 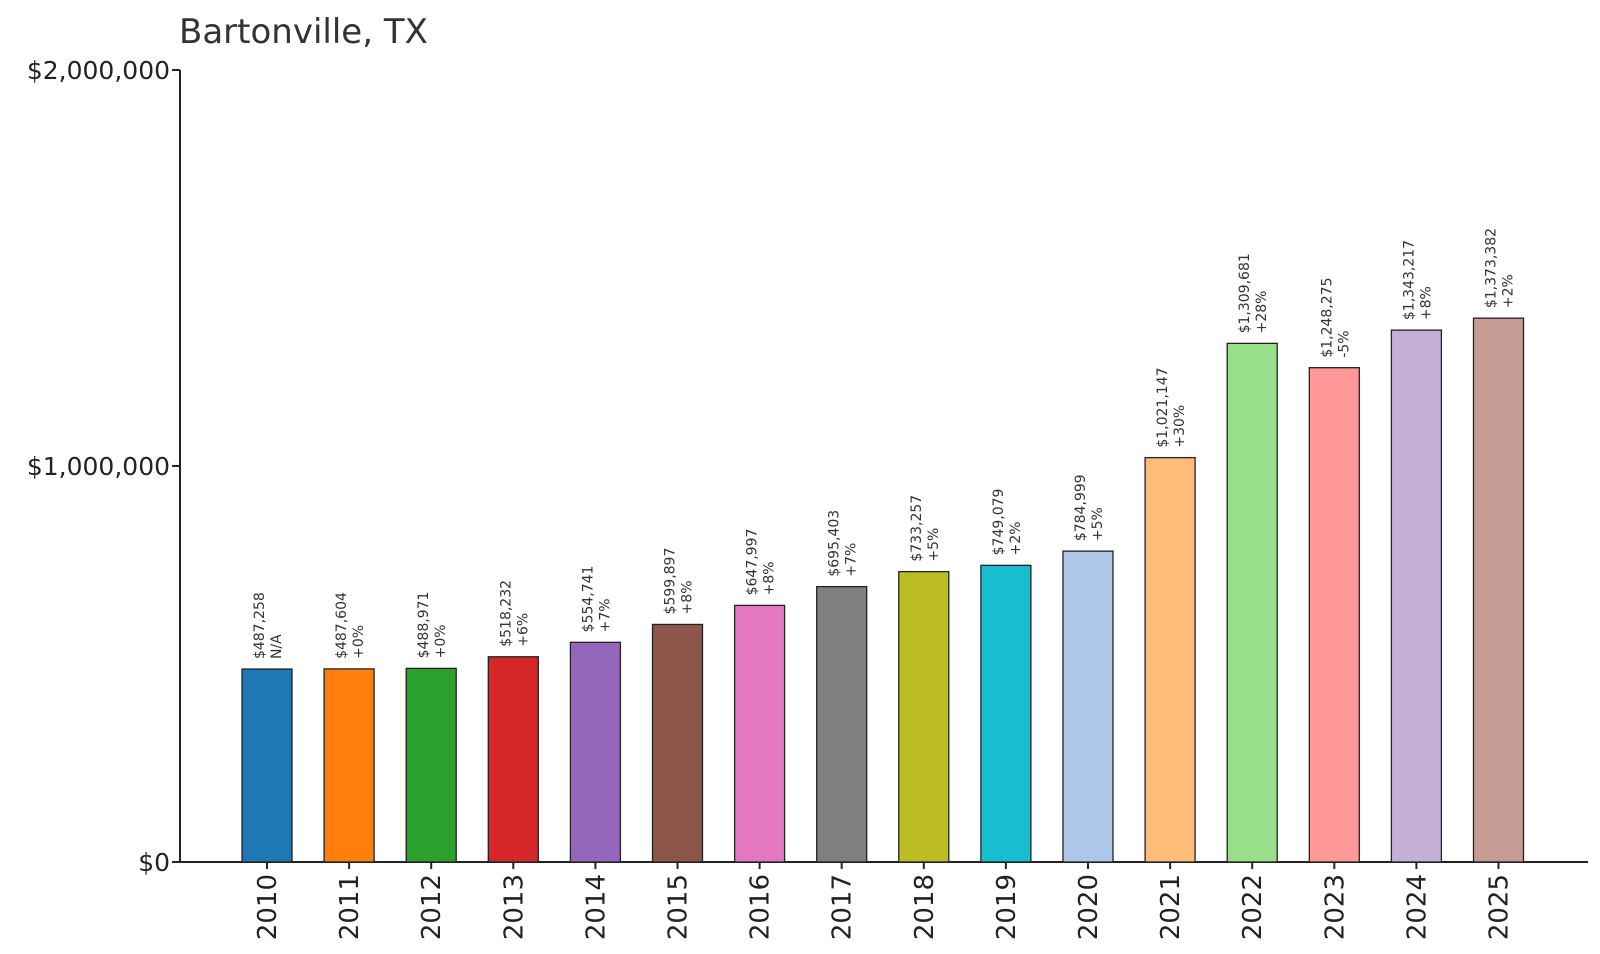 I want to click on x-tick-label: 2010, so click(x=268, y=907).